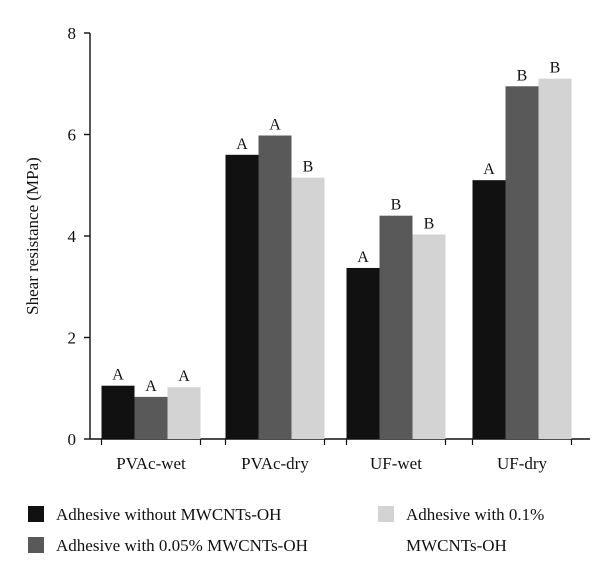  Describe the element at coordinates (72, 236) in the screenshot. I see `y-tick-label: 4` at that location.